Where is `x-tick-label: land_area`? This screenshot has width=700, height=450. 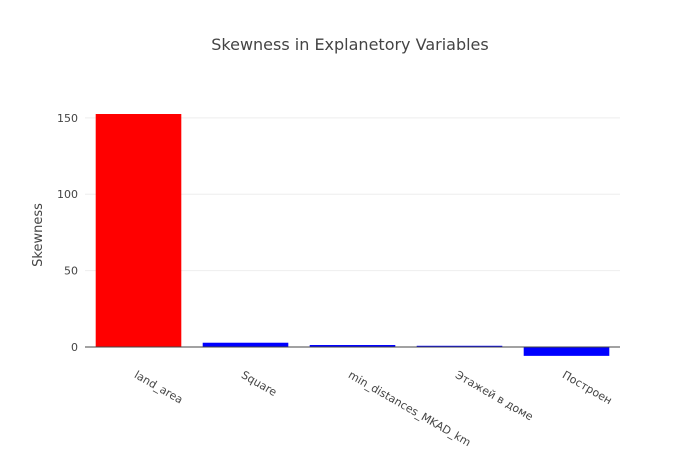 x-tick-label: land_area is located at coordinates (158, 387).